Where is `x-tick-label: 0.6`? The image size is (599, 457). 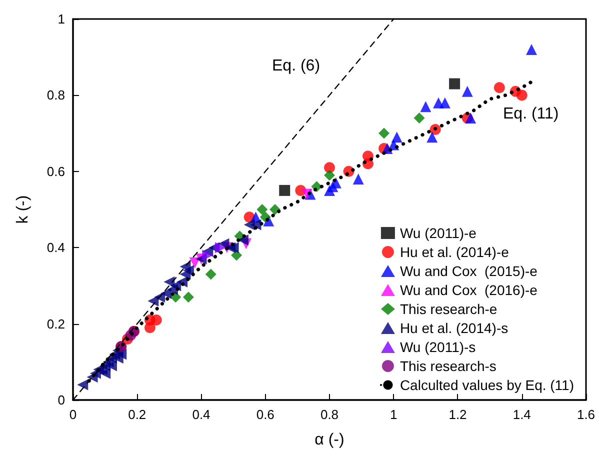
x-tick-label: 0.6 is located at coordinates (265, 414).